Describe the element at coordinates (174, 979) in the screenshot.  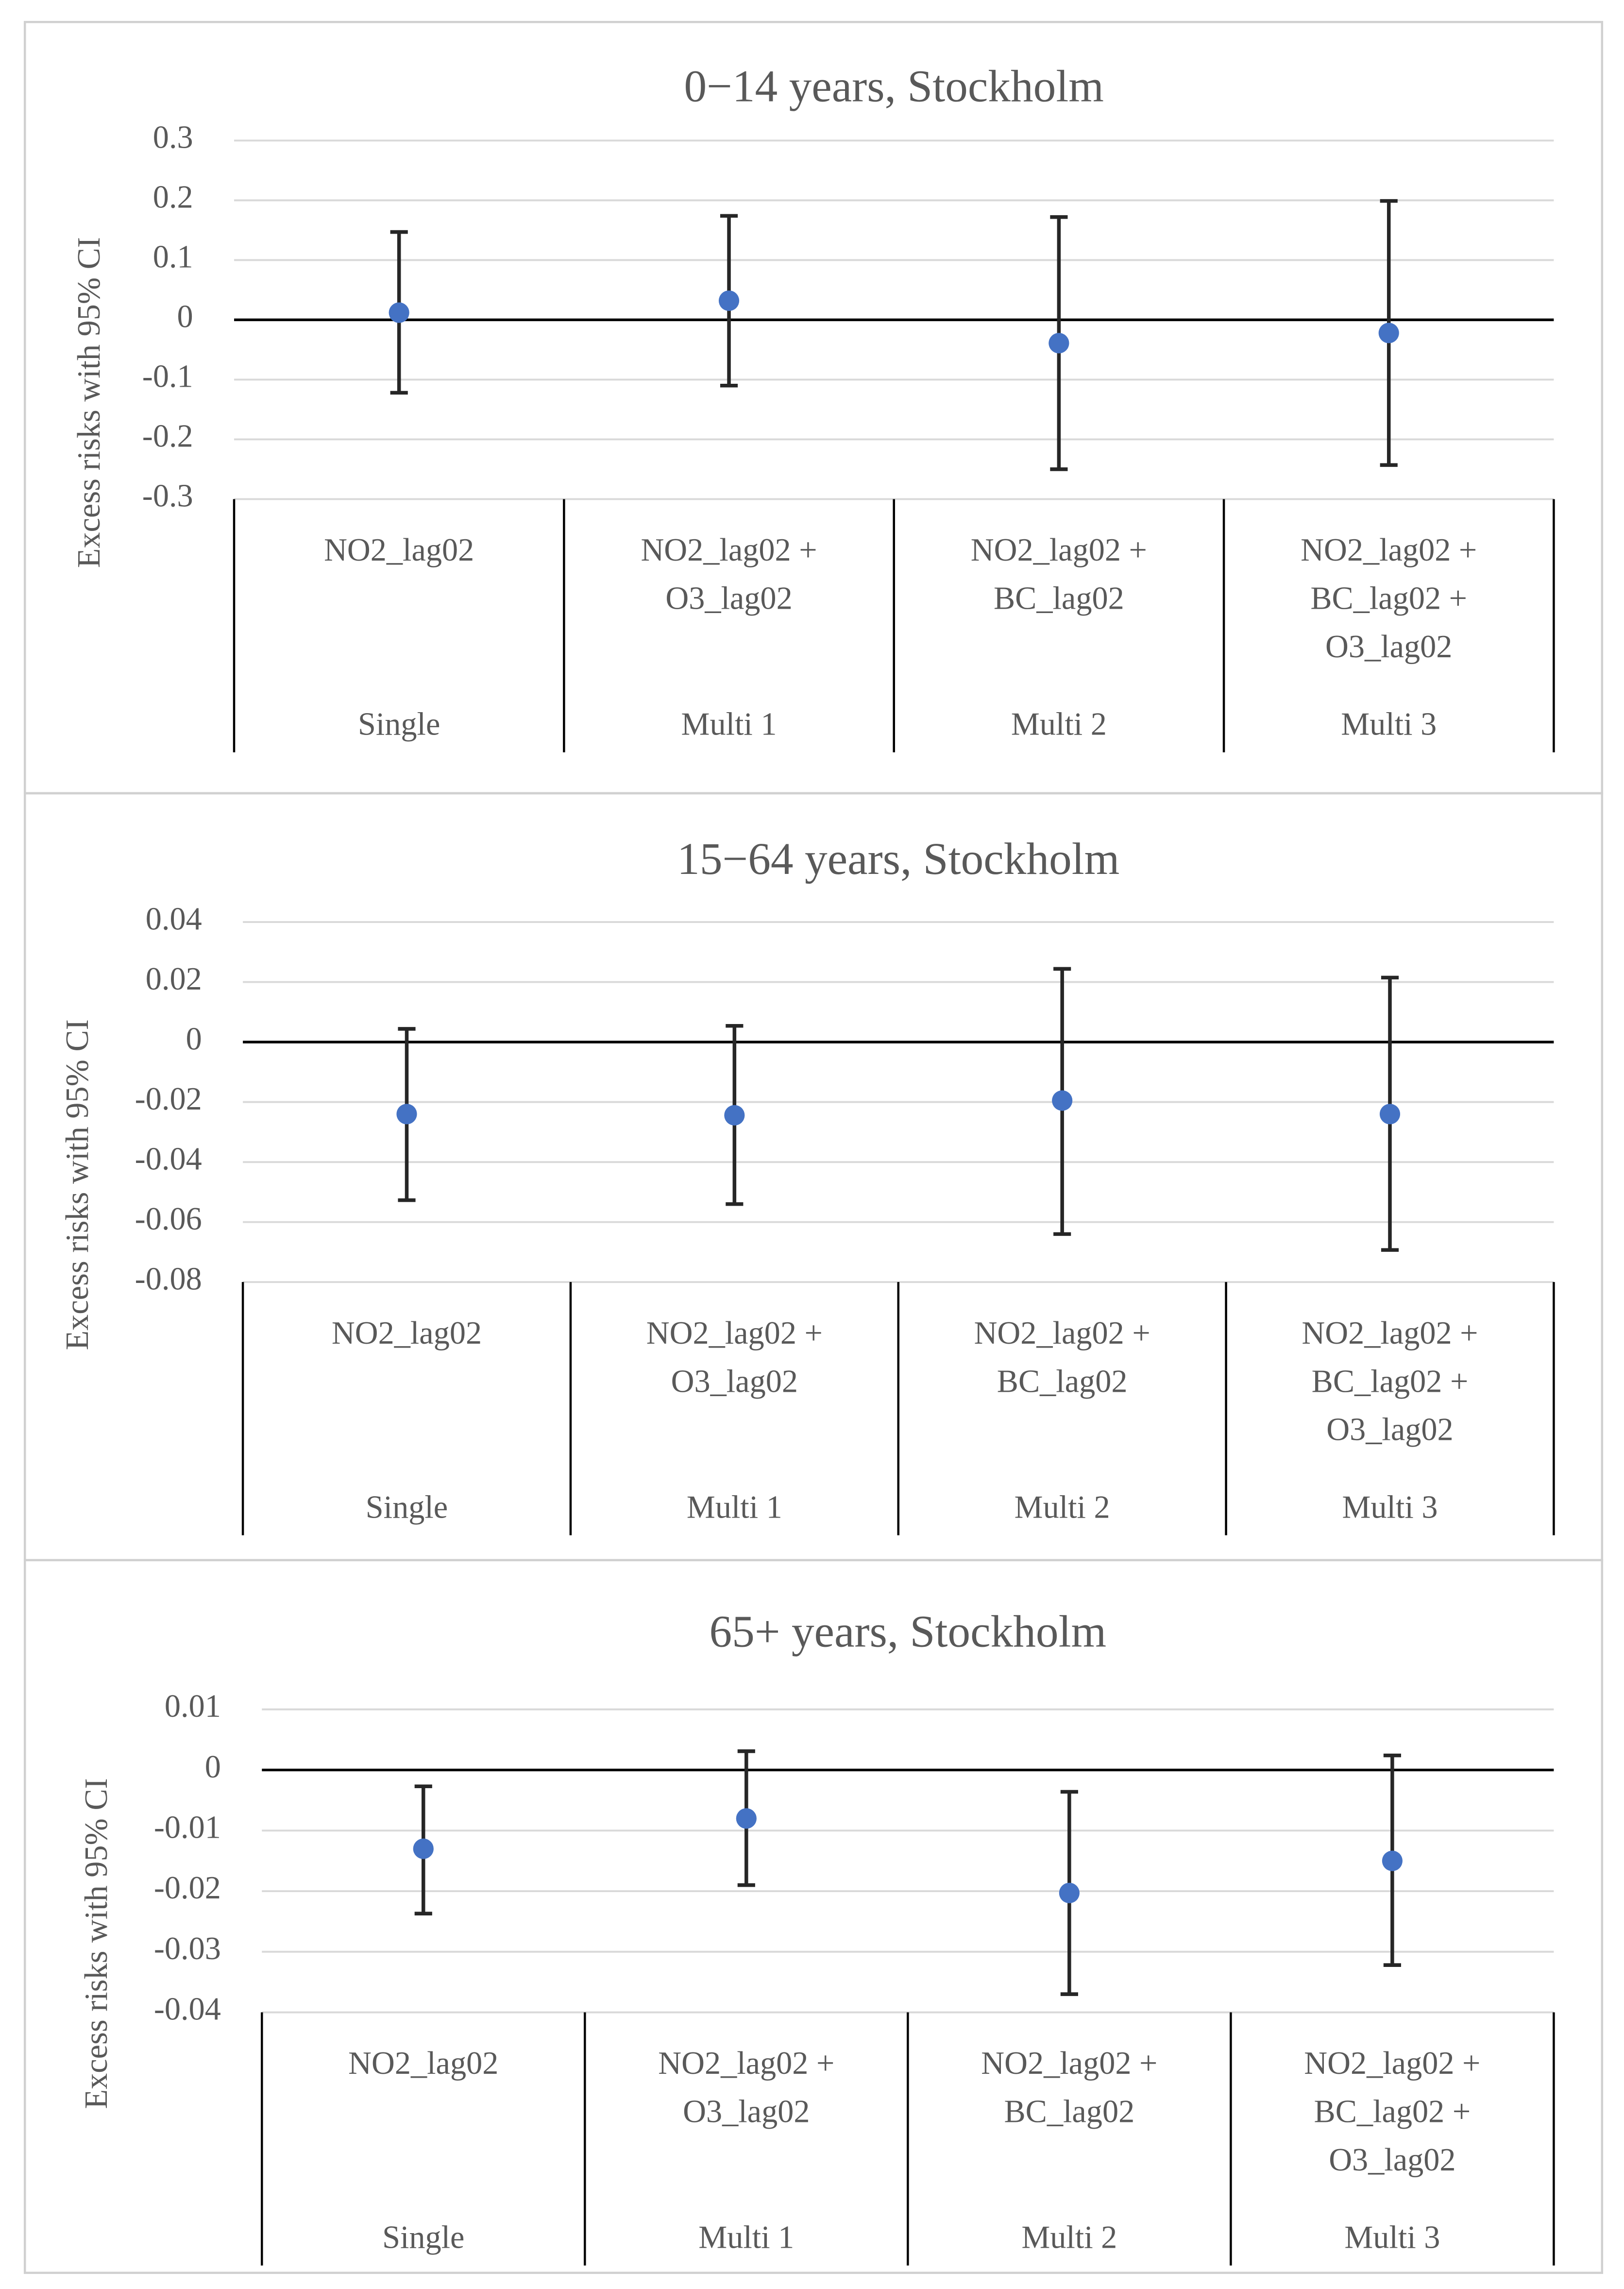
I see `y-tick-label: 0.02` at that location.